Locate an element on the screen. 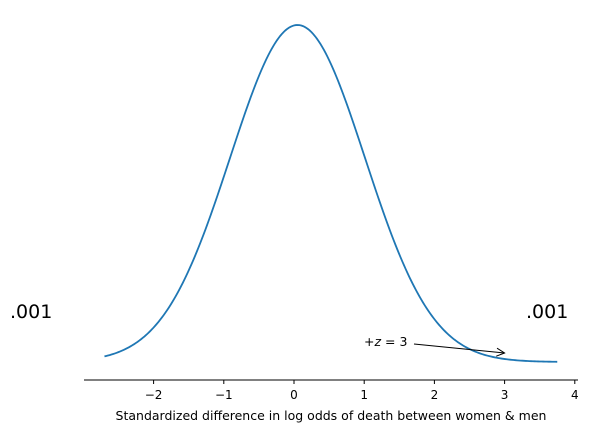  x-tick-label: 3 is located at coordinates (505, 395).